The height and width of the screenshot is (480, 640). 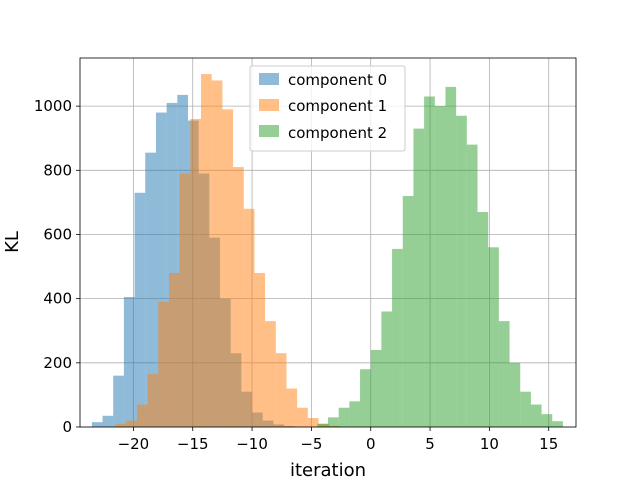 What do you see at coordinates (430, 444) in the screenshot?
I see `x-tick-label: 5` at bounding box center [430, 444].